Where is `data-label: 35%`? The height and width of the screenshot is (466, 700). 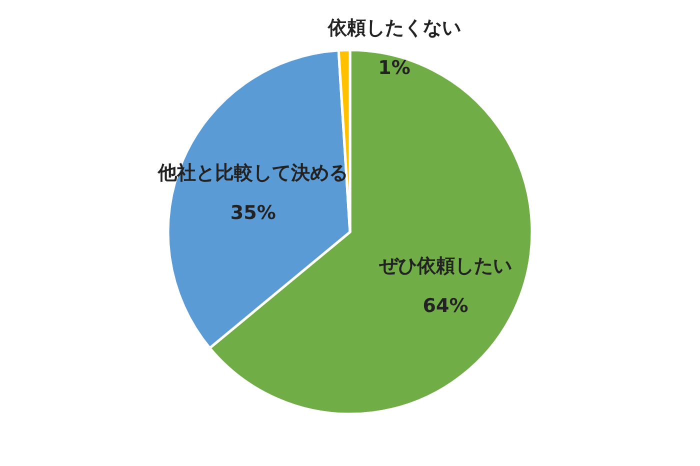 data-label: 35% is located at coordinates (253, 213).